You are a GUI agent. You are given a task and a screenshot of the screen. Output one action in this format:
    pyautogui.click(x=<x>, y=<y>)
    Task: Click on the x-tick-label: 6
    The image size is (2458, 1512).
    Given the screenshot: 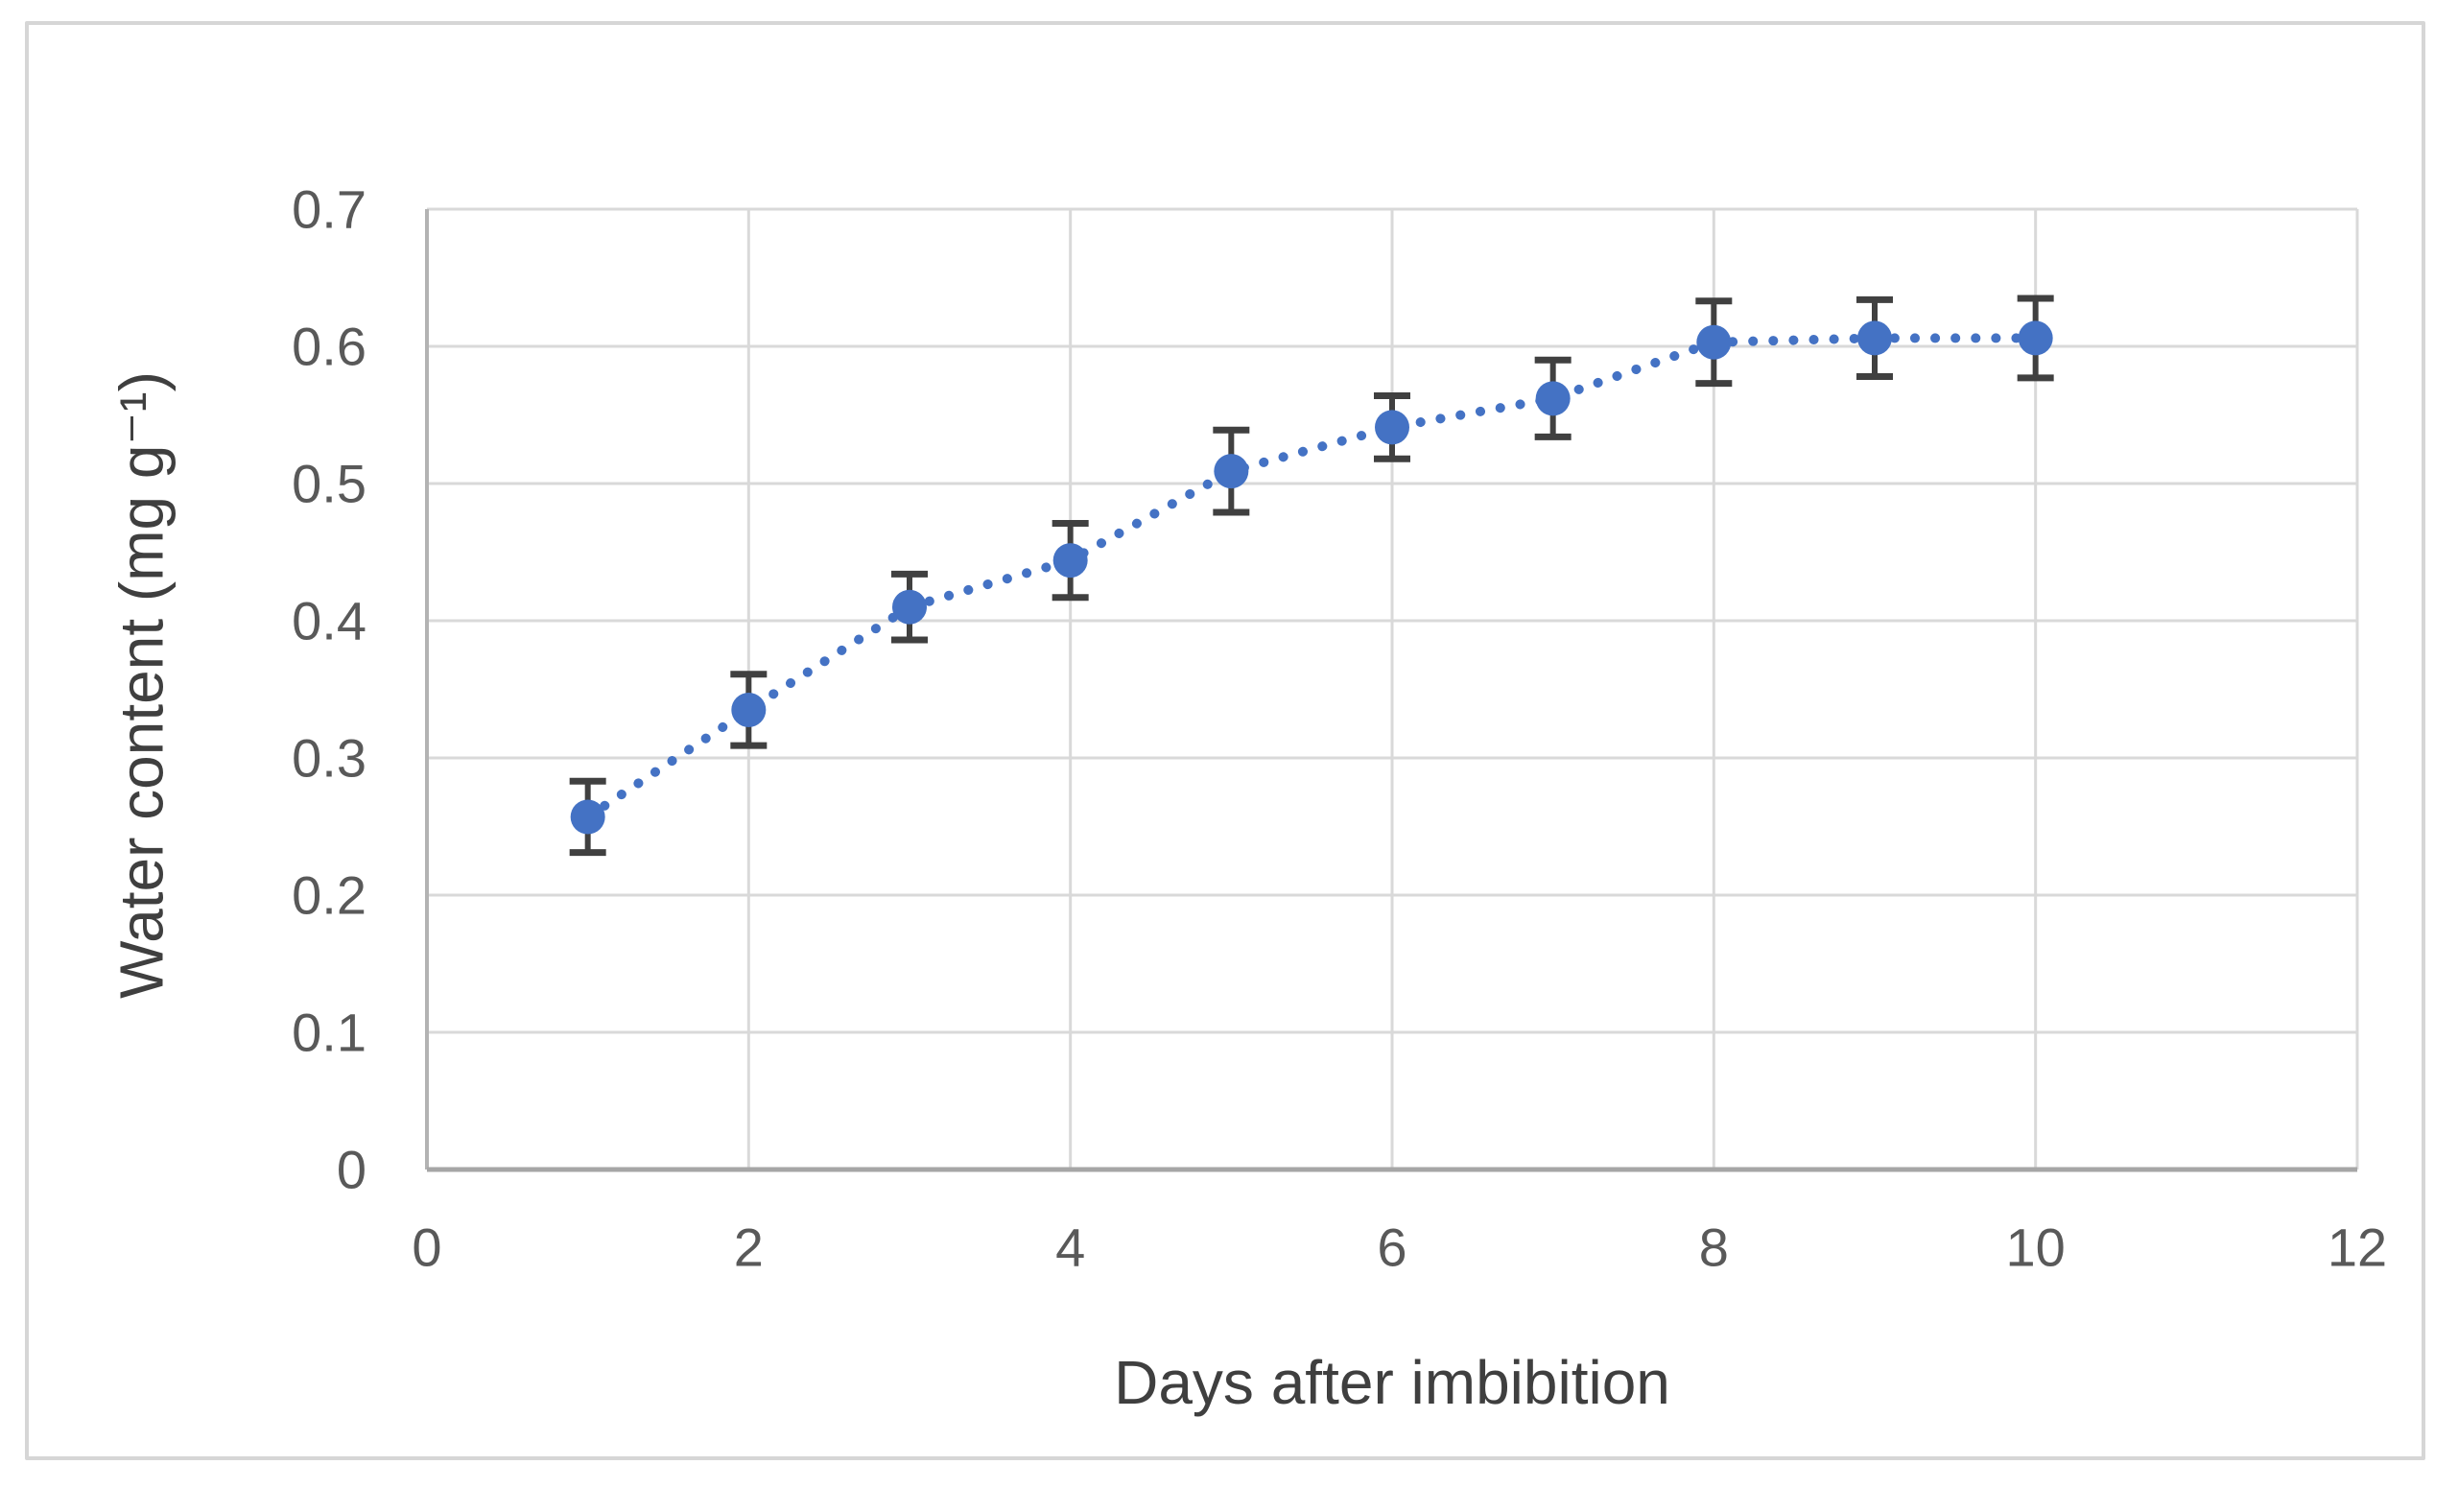 What is the action you would take?
    pyautogui.click(x=1391, y=1247)
    